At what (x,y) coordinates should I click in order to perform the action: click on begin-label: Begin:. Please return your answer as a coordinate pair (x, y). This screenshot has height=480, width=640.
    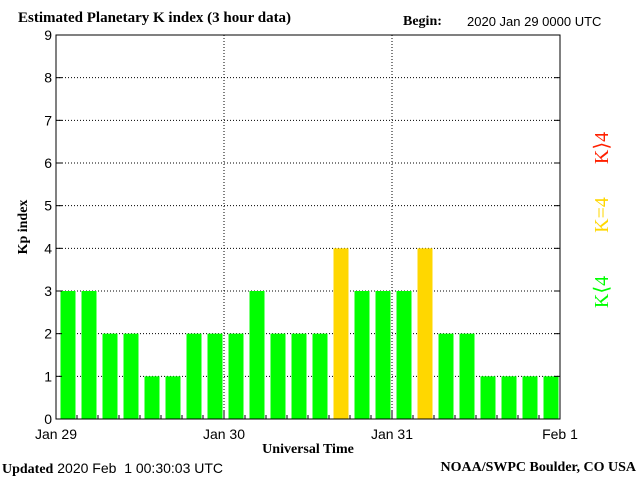
    Looking at the image, I should click on (422, 21).